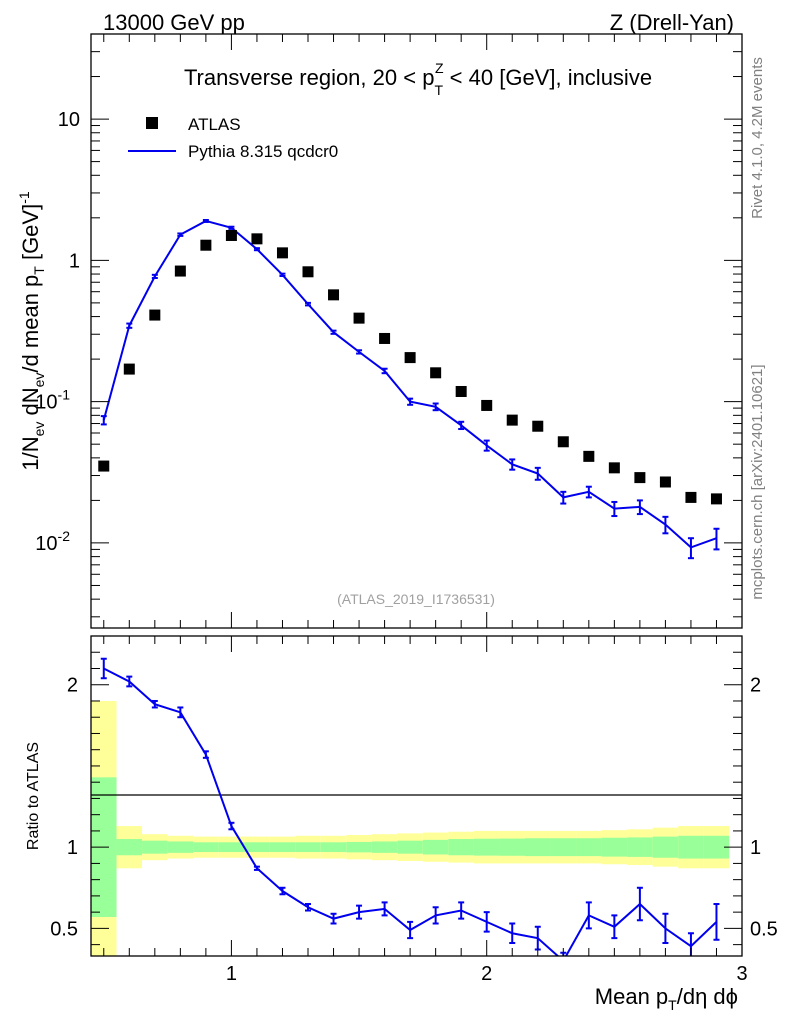 This screenshot has height=1024, width=786. Describe the element at coordinates (263, 151) in the screenshot. I see `legend-mc-label: Pythia 8.315 qcdcr0` at that location.